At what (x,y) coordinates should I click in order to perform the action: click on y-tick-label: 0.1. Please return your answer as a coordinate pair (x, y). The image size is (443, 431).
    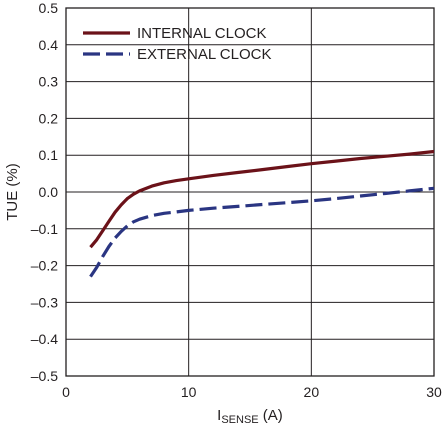
    Looking at the image, I should click on (49, 155).